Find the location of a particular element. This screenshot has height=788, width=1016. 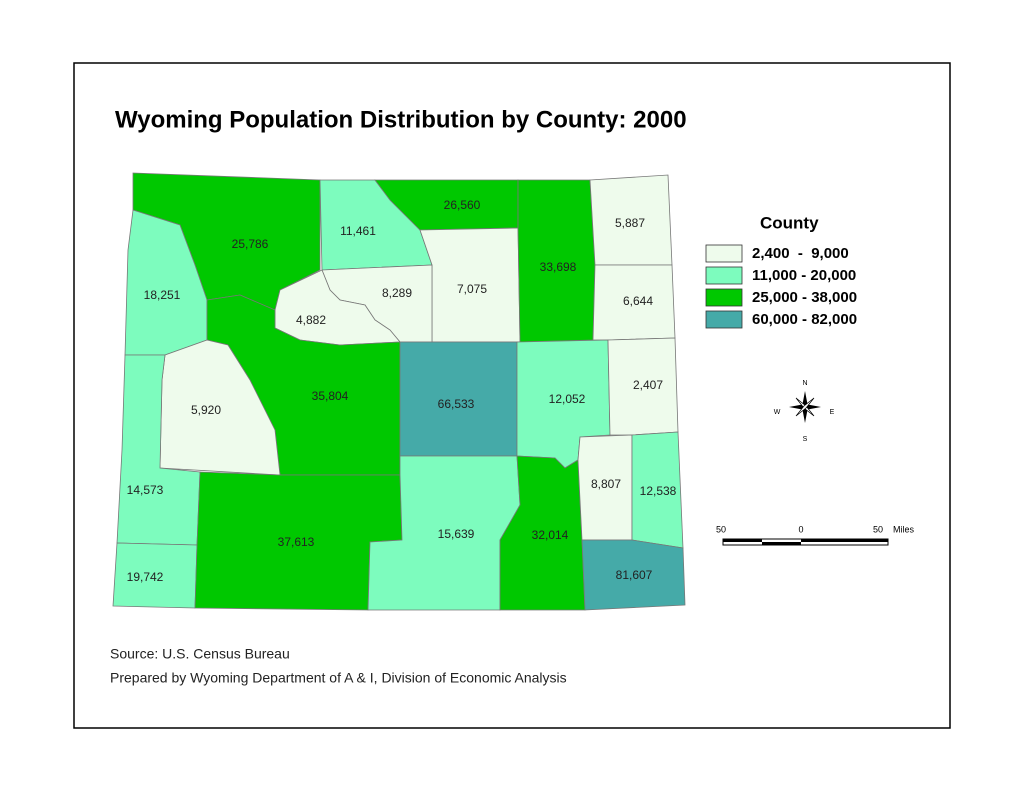

county-label: 15,639 is located at coordinates (456, 534).